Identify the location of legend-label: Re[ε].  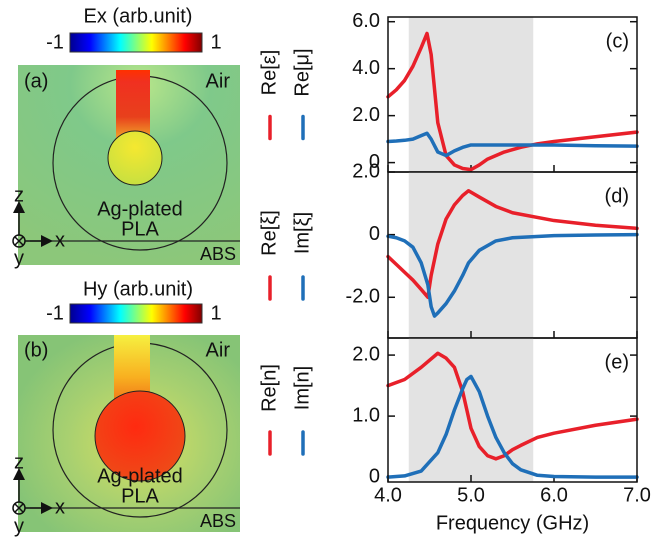
(269, 73).